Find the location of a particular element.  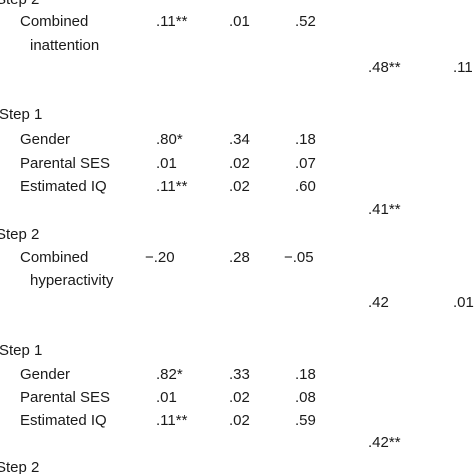

beta-value: .08 is located at coordinates (305, 397).